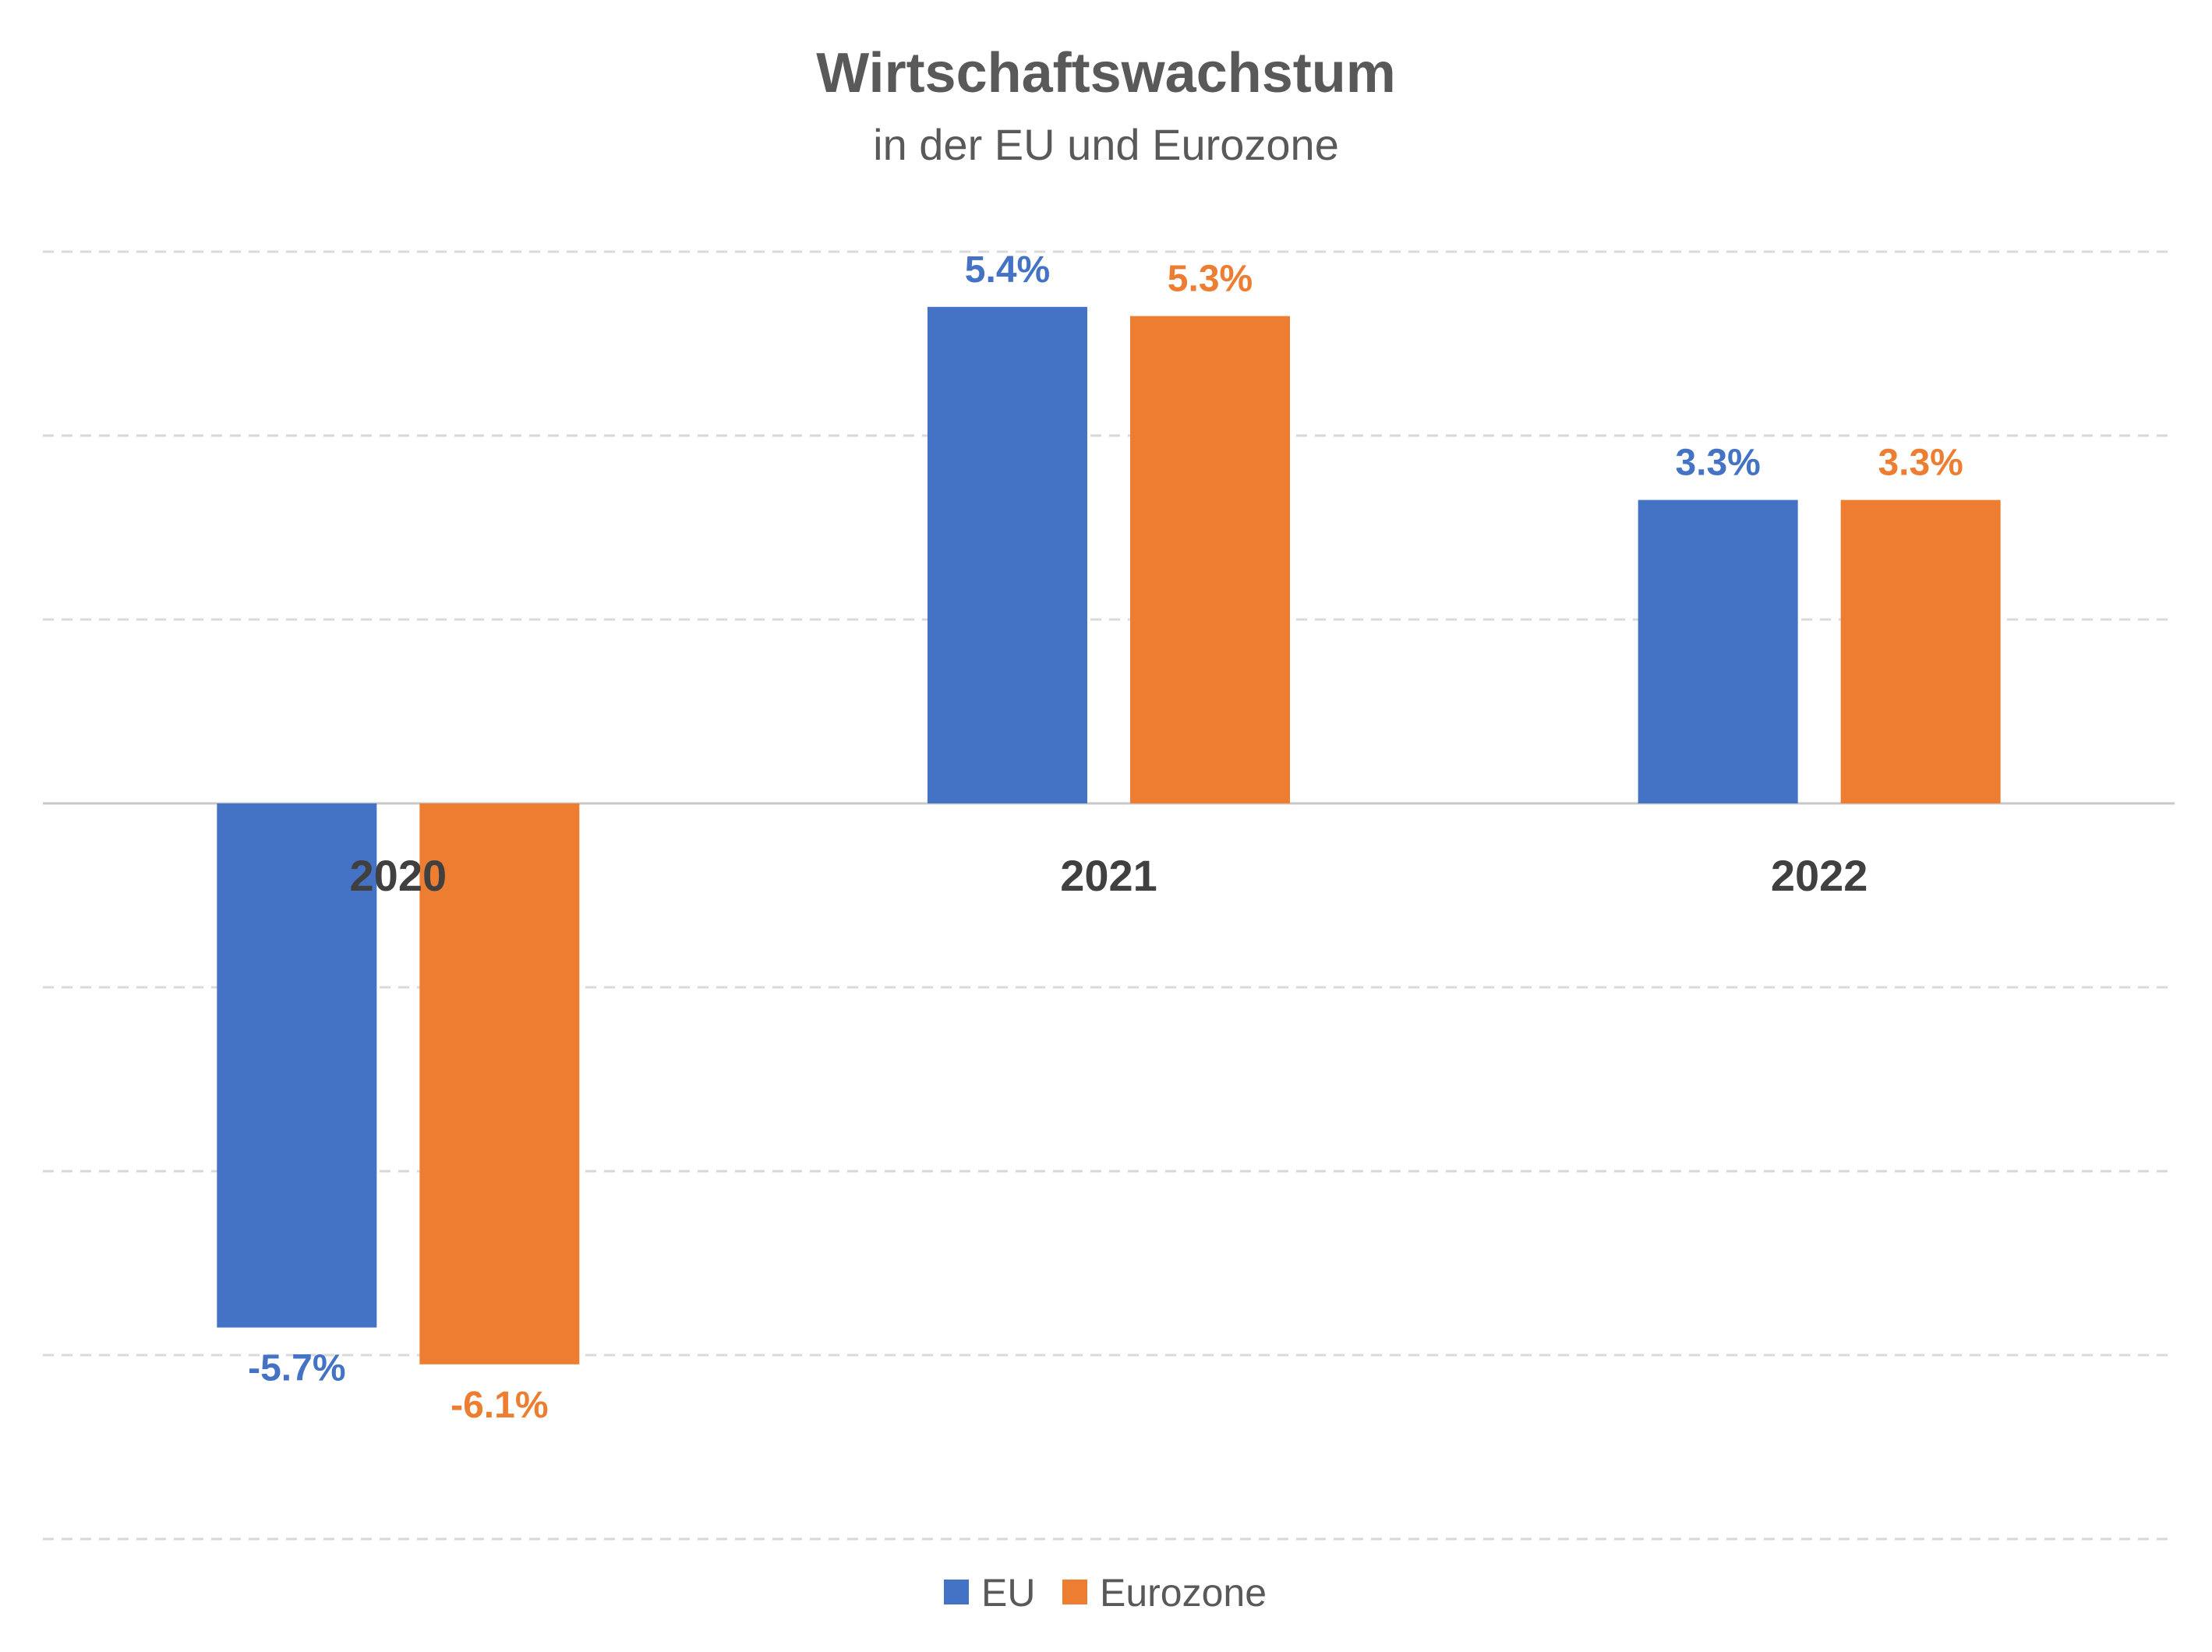 The image size is (2212, 1652). I want to click on bar-eu-2021, so click(1007, 554).